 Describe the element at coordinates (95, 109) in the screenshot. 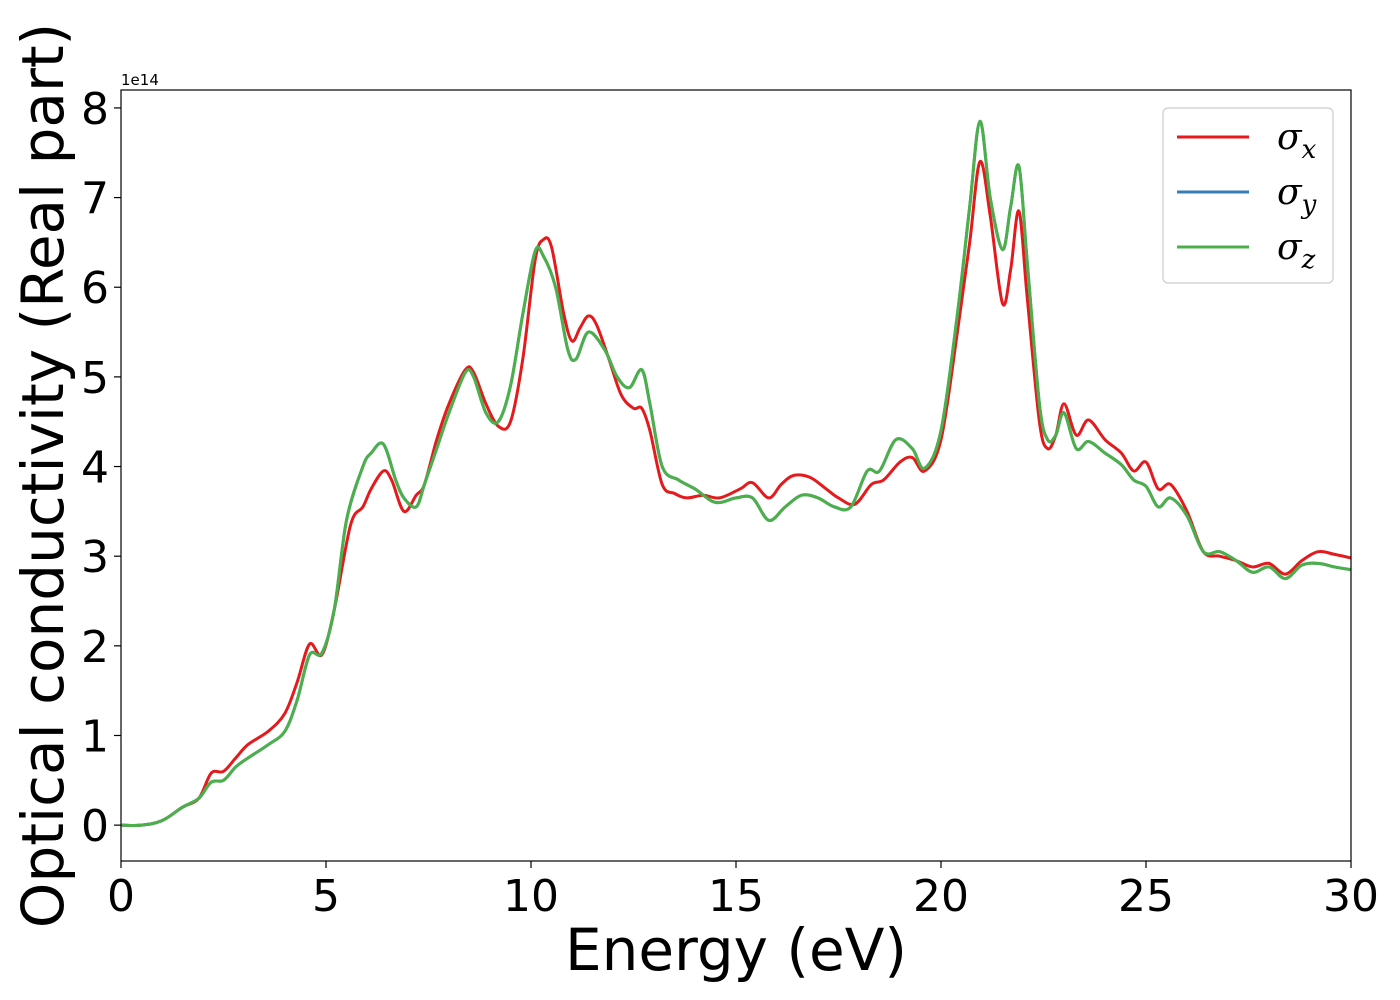

I see `y-tick-label: 8` at that location.